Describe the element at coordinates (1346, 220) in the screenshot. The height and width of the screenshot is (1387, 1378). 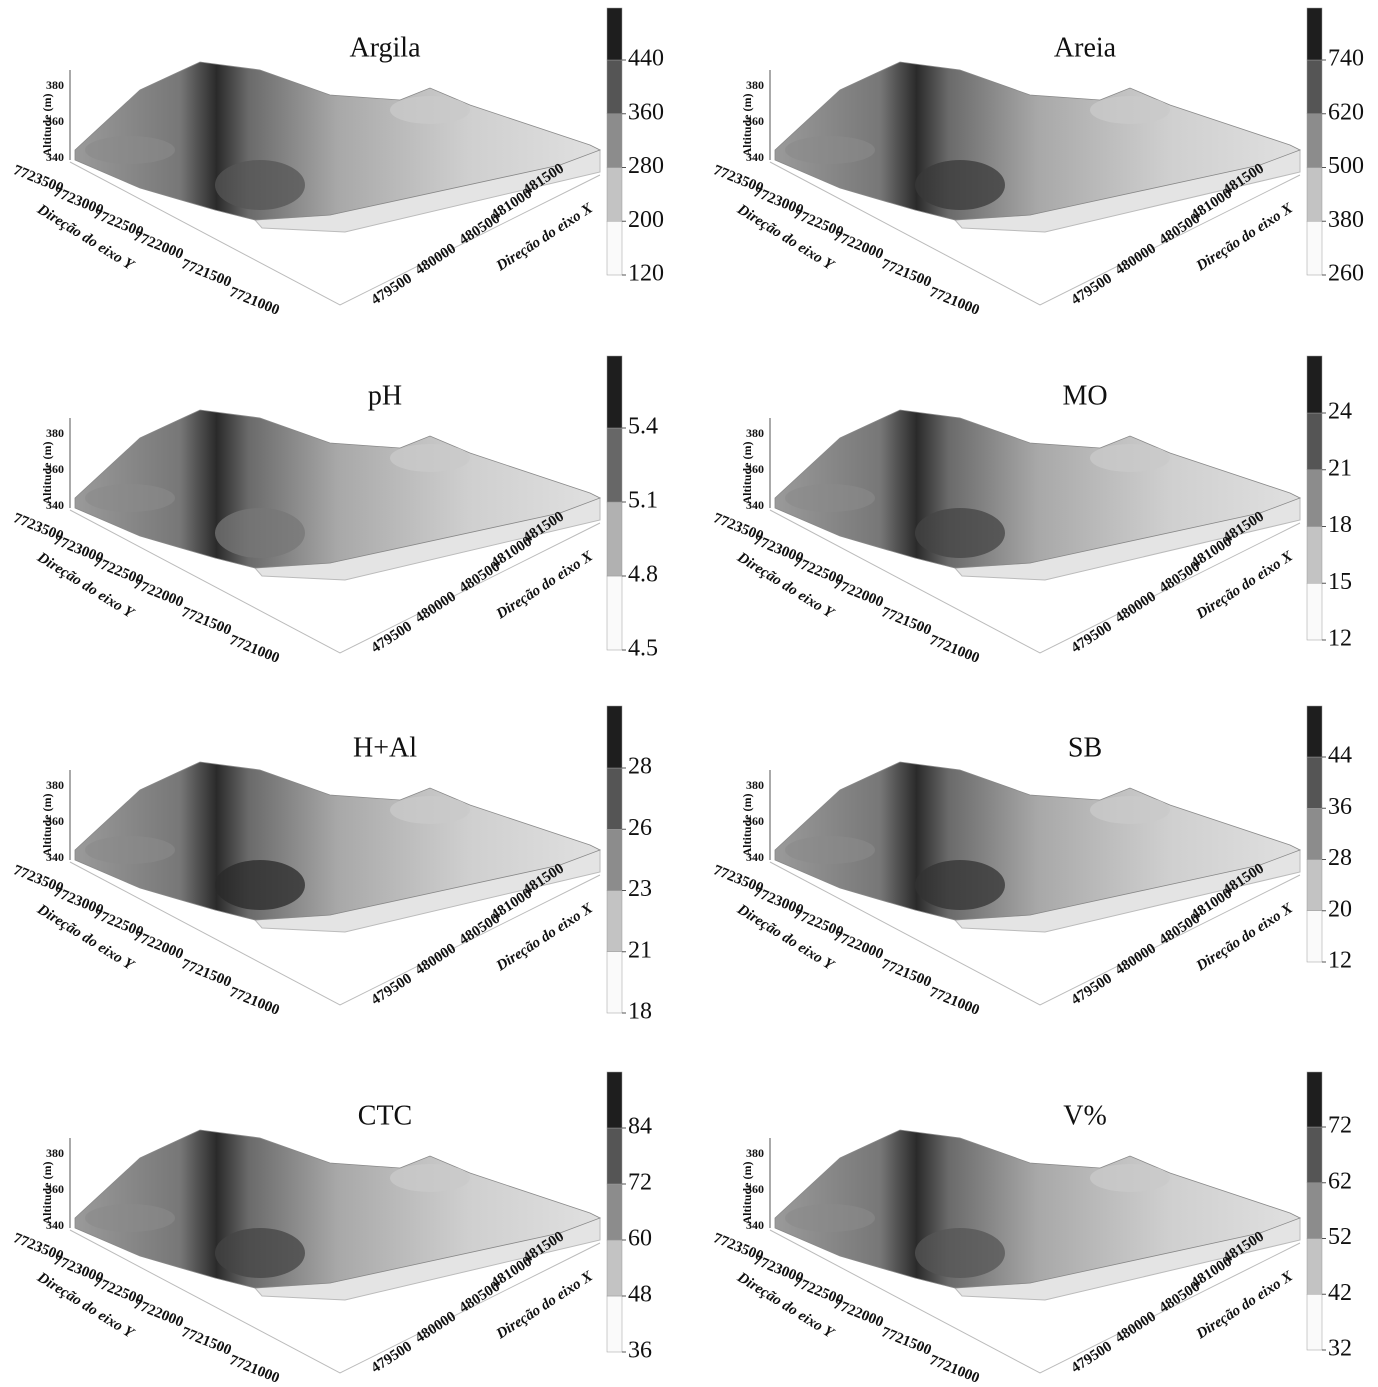
I see `colorbar-tick-label: 380` at that location.